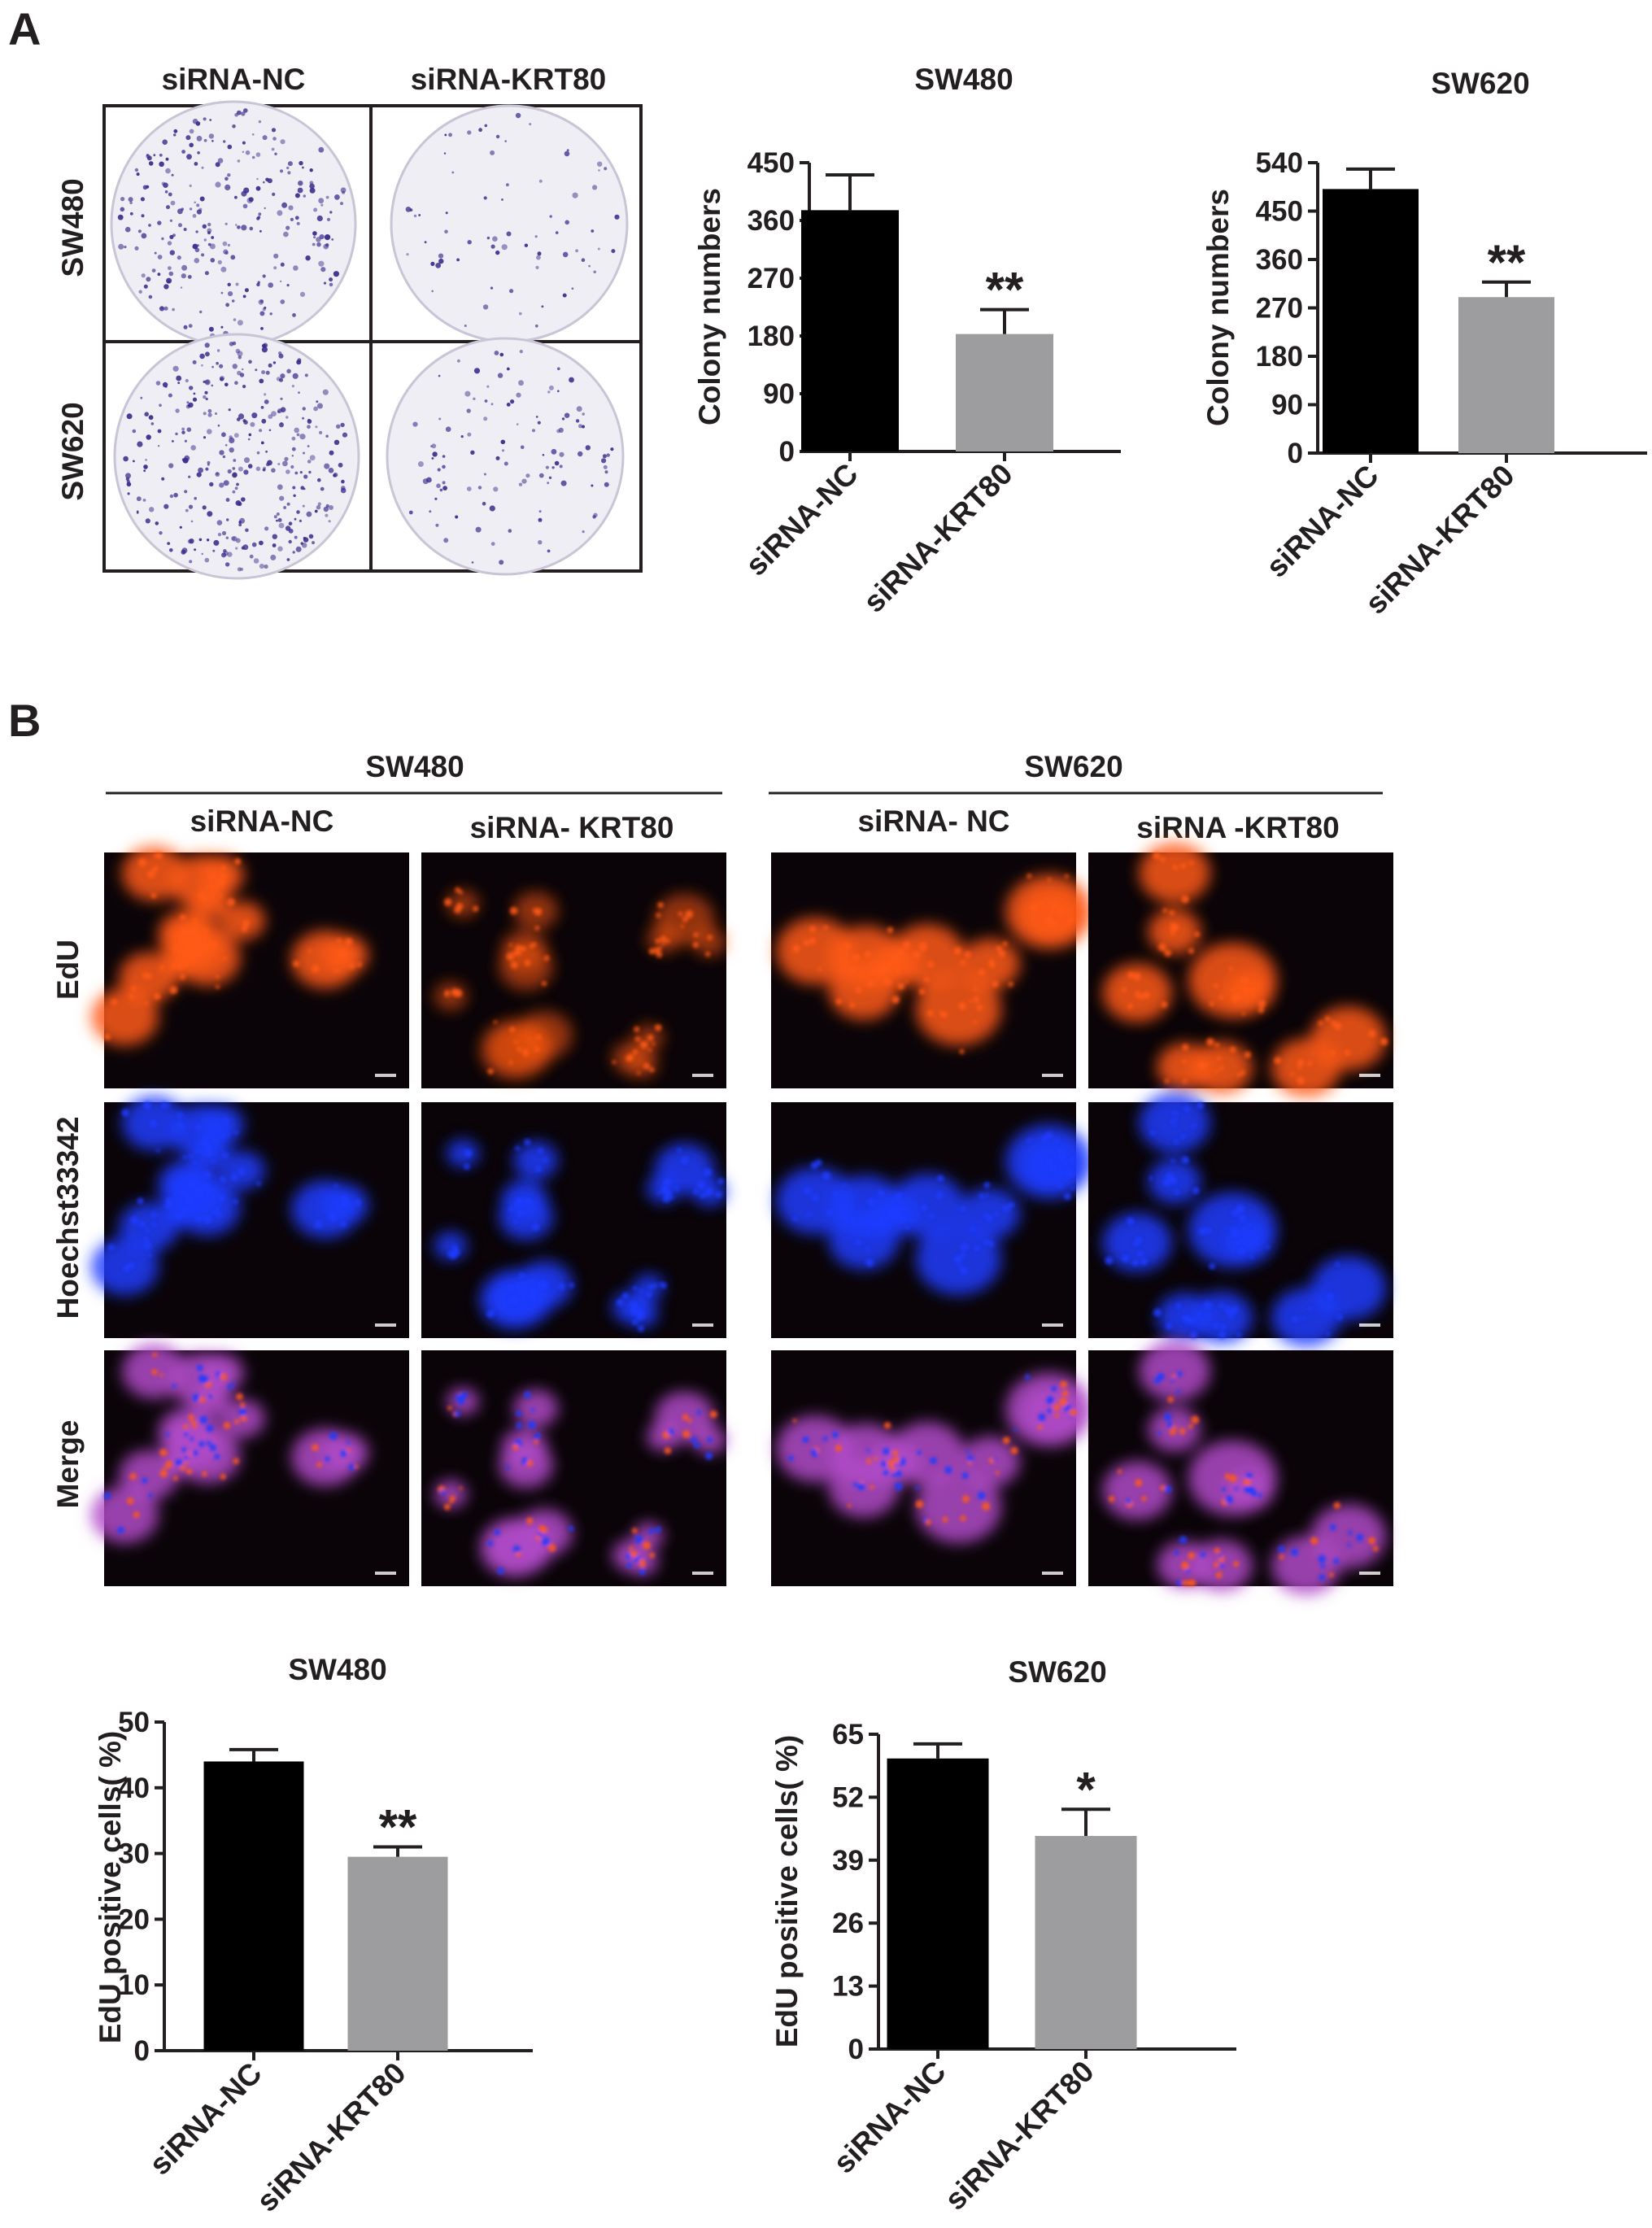 This screenshot has height=2228, width=1652. Describe the element at coordinates (68, 1465) in the screenshot. I see `fluor-row-label-merge: Merge` at that location.